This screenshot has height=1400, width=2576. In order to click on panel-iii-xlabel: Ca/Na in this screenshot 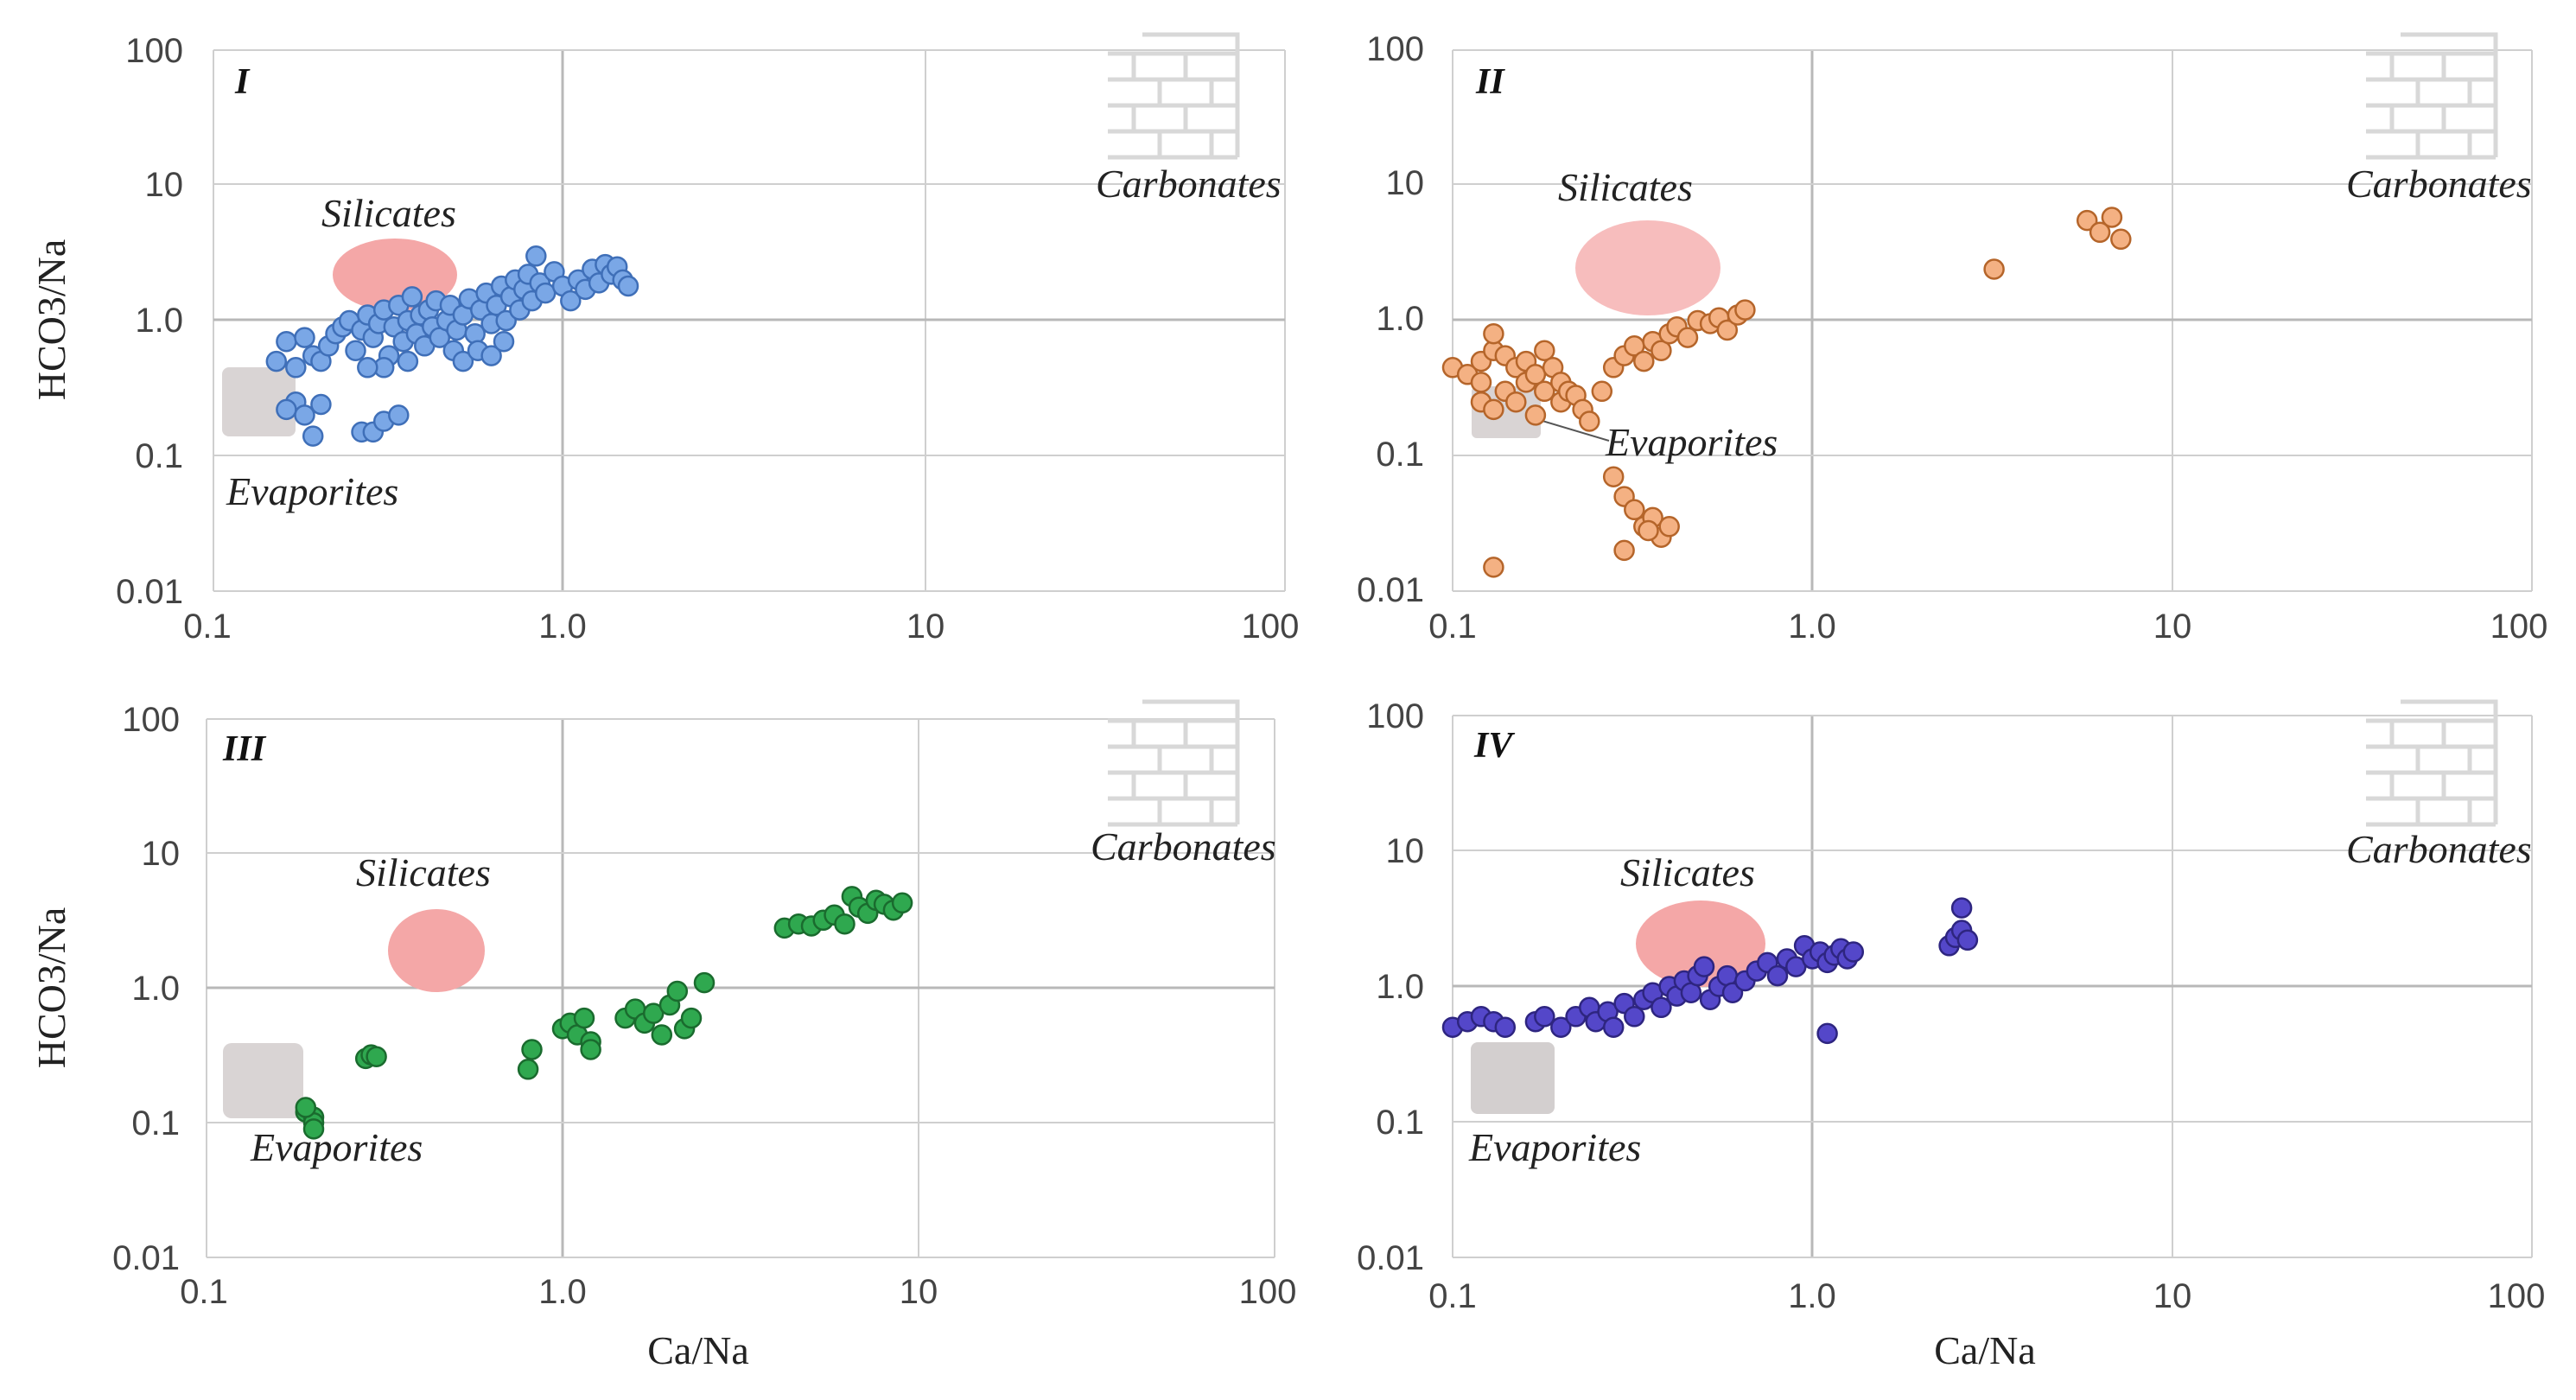, I will do `click(698, 1350)`.